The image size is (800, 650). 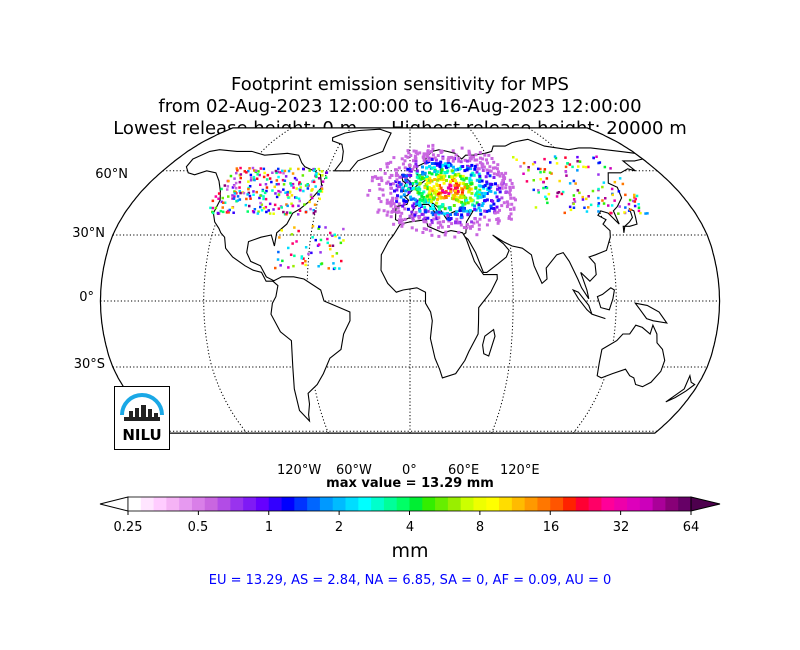 What do you see at coordinates (142, 435) in the screenshot?
I see `nilu-logo-text: NILU` at bounding box center [142, 435].